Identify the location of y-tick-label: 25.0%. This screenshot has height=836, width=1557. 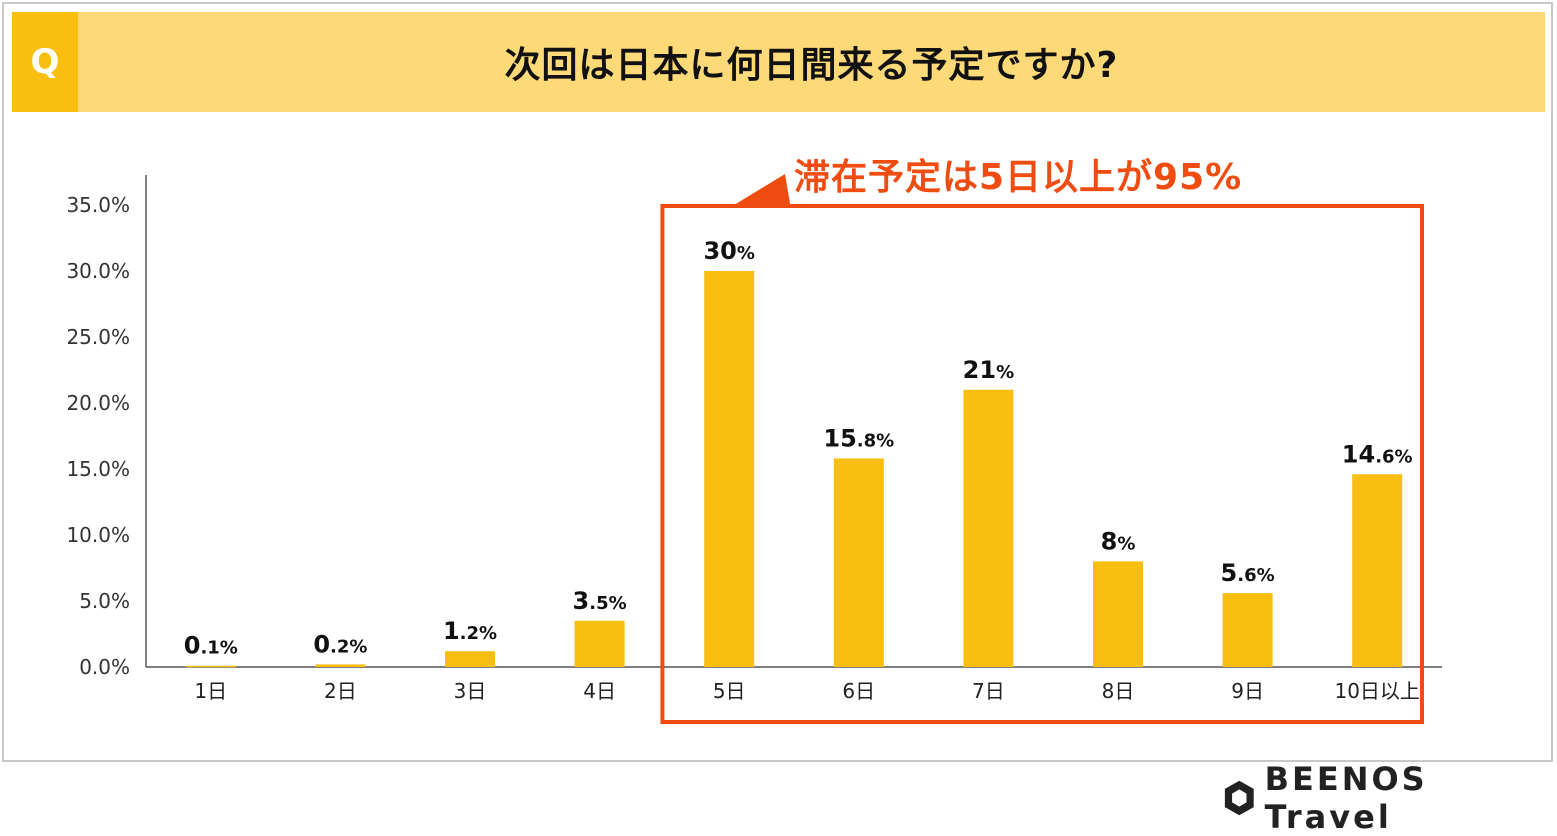
(98, 337).